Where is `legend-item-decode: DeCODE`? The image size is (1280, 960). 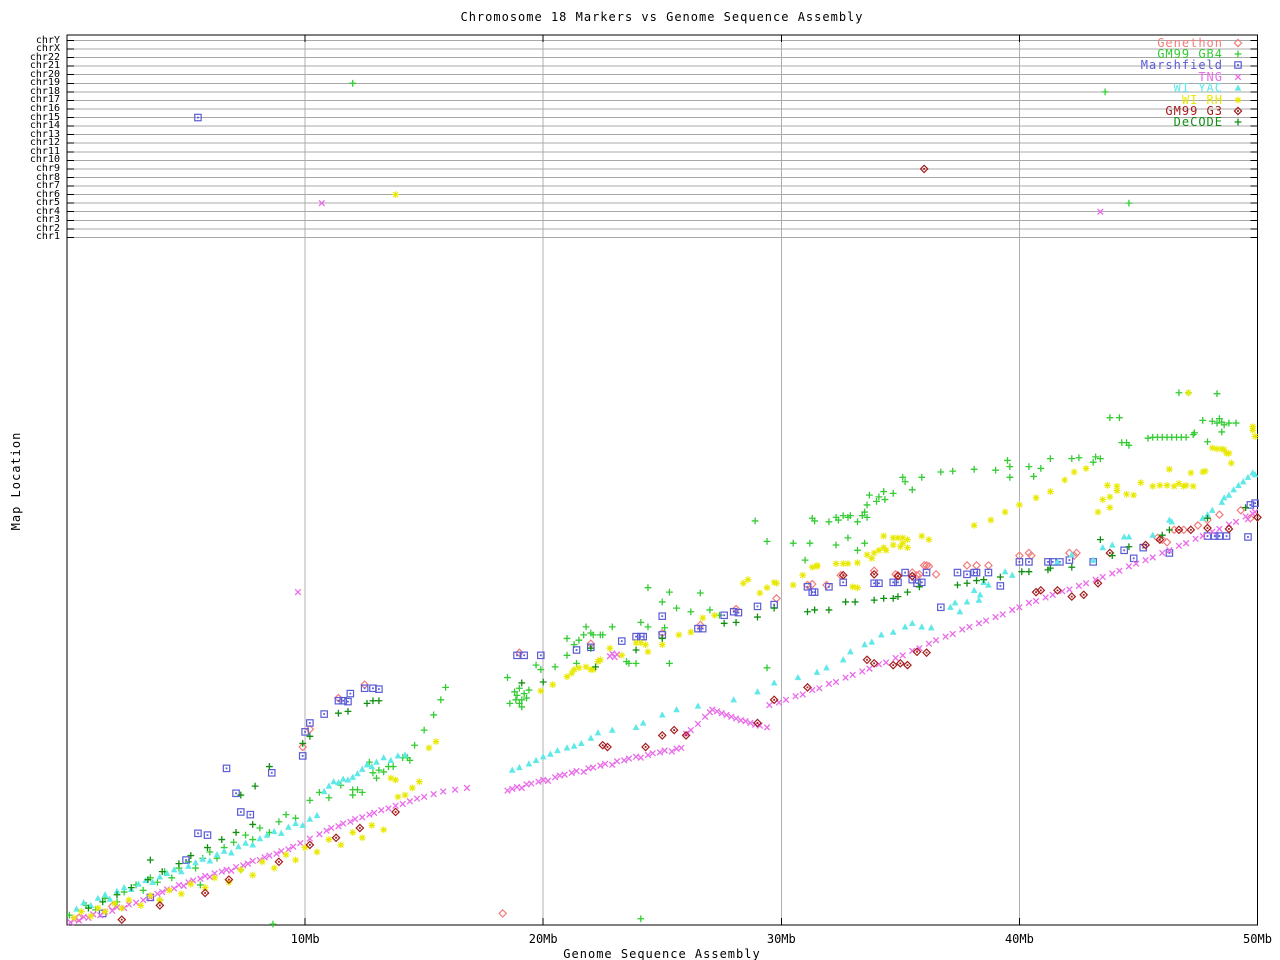
legend-item-decode: DeCODE is located at coordinates (1210, 122).